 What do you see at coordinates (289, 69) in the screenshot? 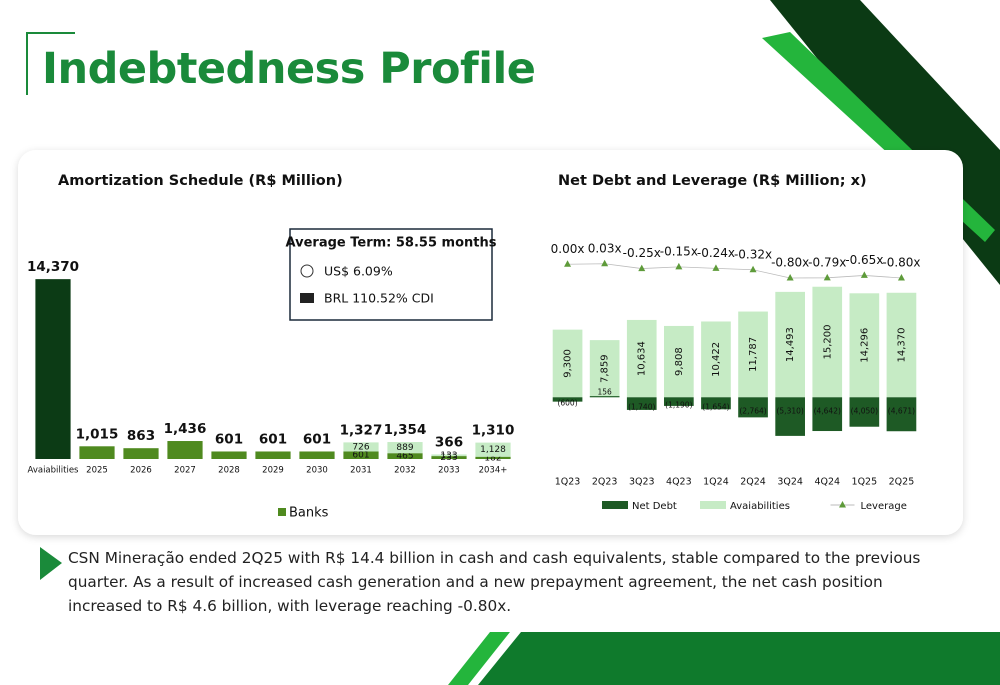
I see `page-title: Indebtedness Profile` at bounding box center [289, 69].